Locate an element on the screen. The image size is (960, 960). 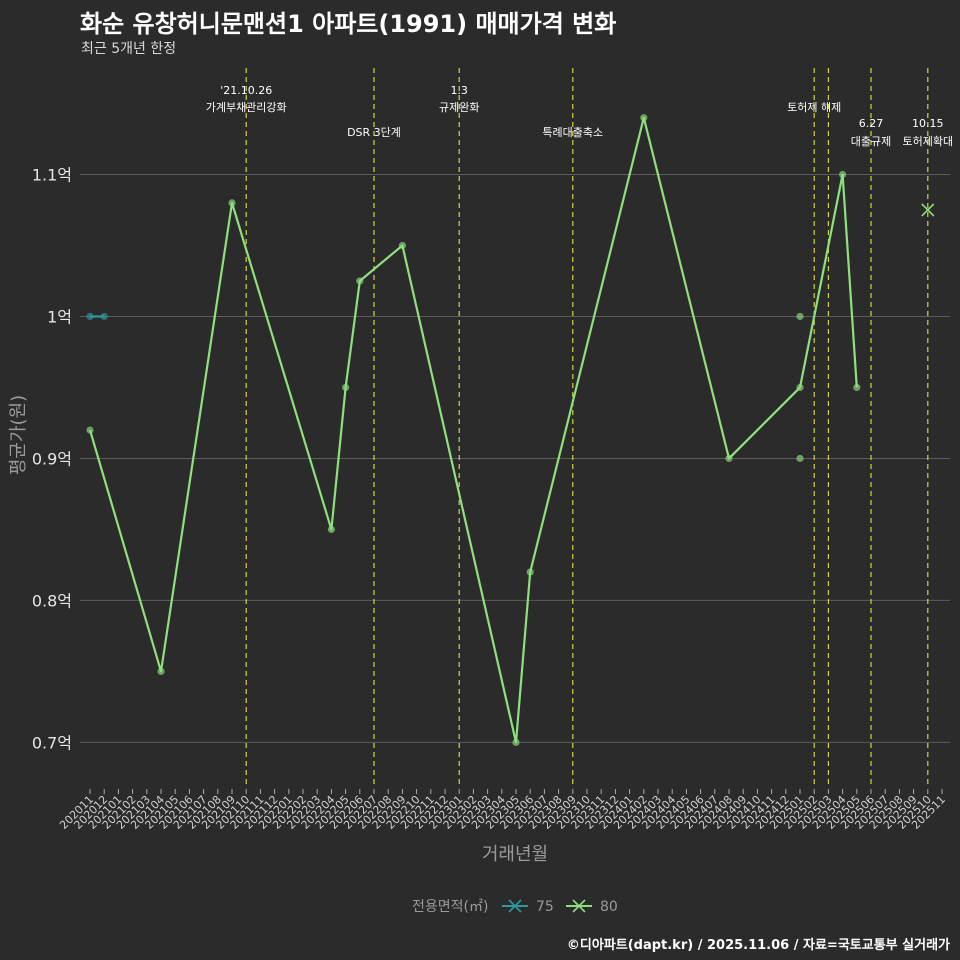
event-label: 특례대출축소 is located at coordinates (572, 132).